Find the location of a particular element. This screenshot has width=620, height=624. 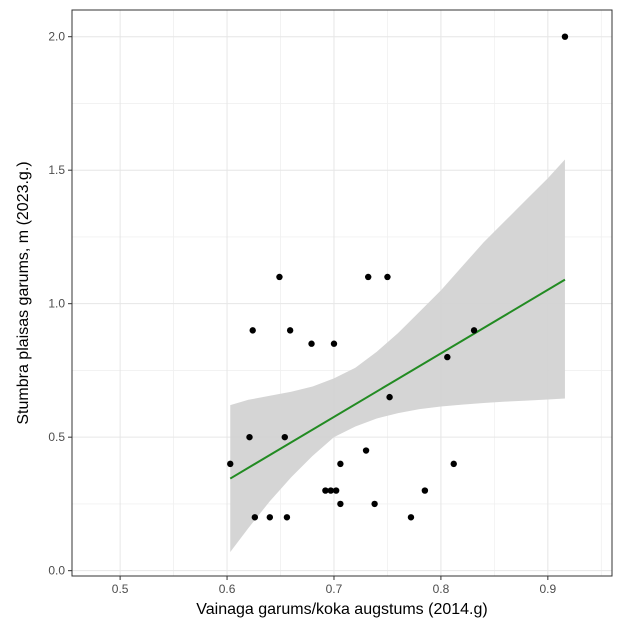

x-axis-title: Vainaga garums/koka augstums (2014.g) is located at coordinates (341, 609).